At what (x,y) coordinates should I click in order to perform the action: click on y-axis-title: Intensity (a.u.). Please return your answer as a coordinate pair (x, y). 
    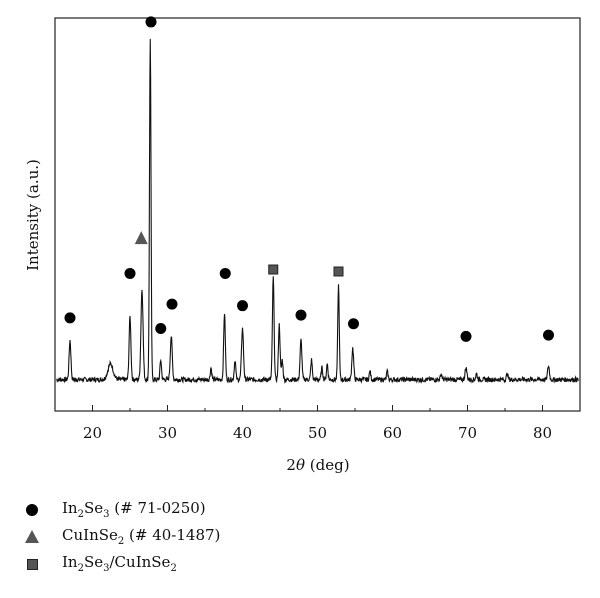
    Looking at the image, I should click on (33, 215).